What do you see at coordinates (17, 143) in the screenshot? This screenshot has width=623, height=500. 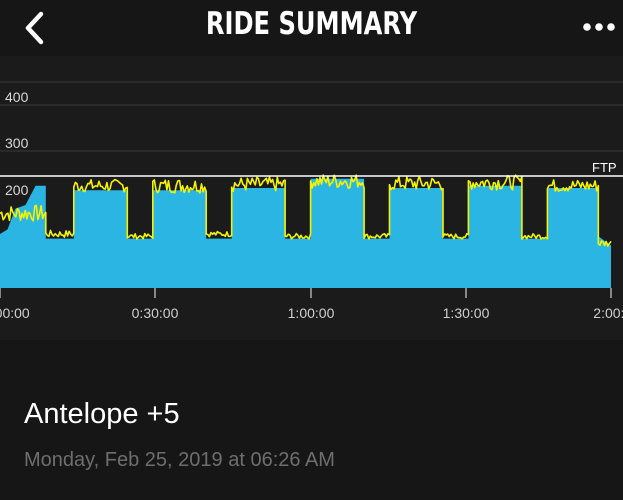 I see `y-tick-label: 300` at bounding box center [17, 143].